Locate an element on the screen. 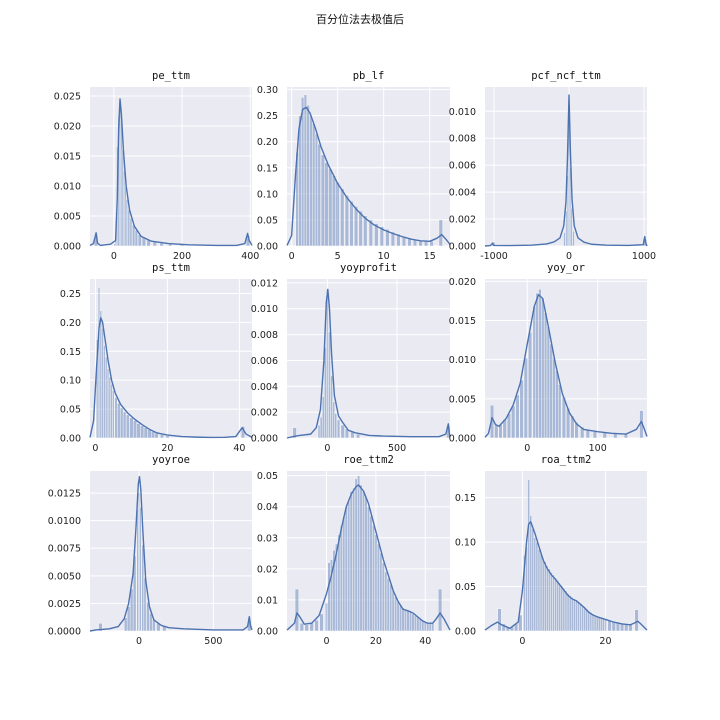 The width and height of the screenshot is (720, 720). plot-area is located at coordinates (171, 551).